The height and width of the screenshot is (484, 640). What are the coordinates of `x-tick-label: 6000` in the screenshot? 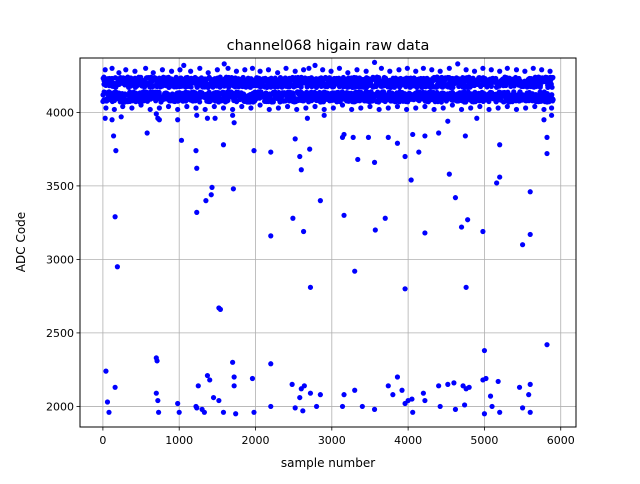 It's located at (561, 440).